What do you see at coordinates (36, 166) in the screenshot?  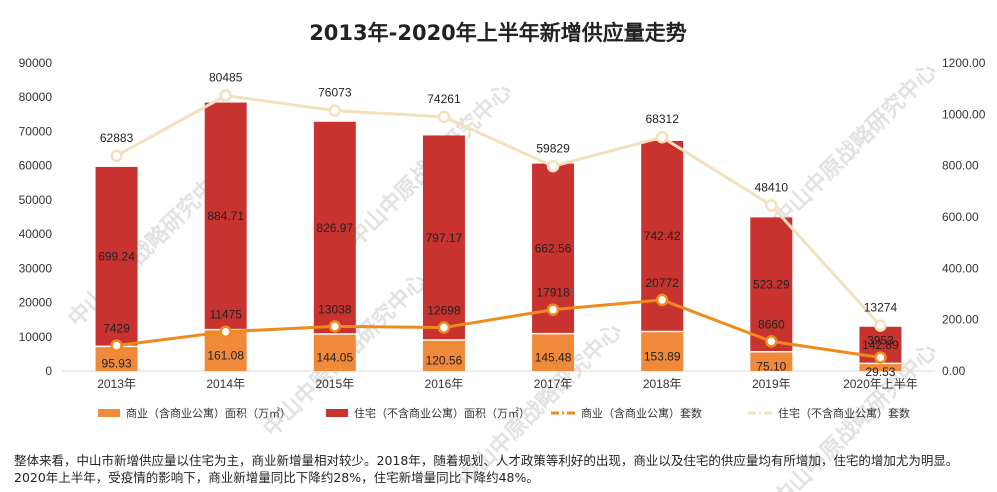 I see `left-axis-tick-label: 60000` at bounding box center [36, 166].